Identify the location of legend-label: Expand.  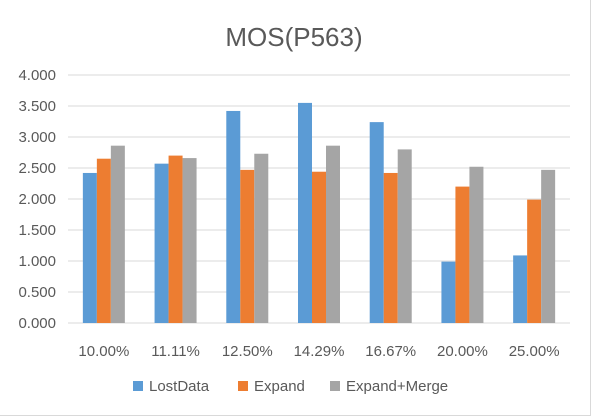
(279, 386).